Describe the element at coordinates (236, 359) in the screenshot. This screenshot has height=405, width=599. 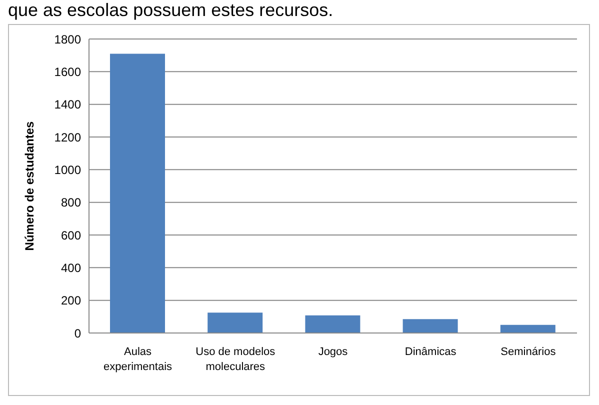
I see `x-tick-label: Uso de modelos moleculares` at that location.